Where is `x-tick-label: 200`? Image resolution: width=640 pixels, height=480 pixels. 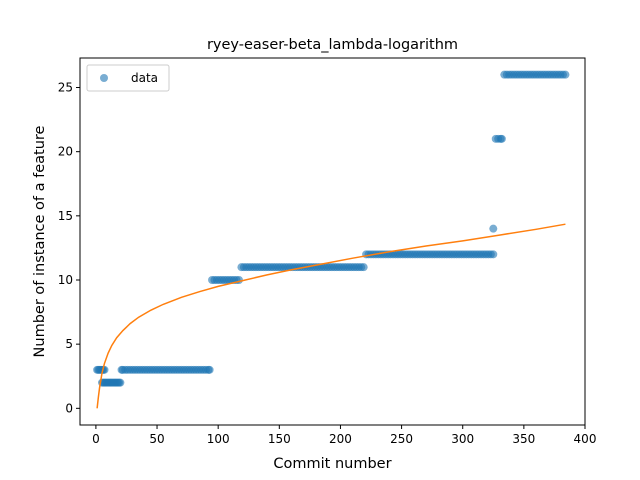
x-tick-label: 200 is located at coordinates (340, 439).